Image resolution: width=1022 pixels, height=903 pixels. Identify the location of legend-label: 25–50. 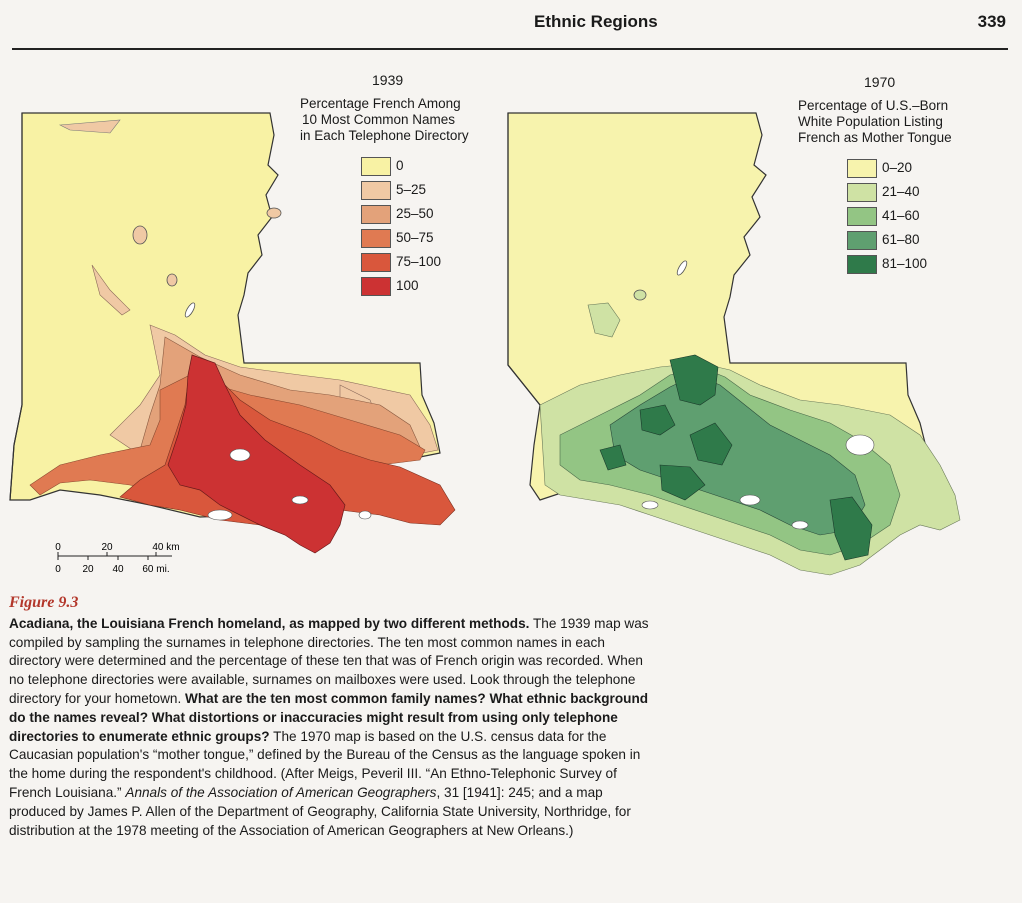
(415, 213).